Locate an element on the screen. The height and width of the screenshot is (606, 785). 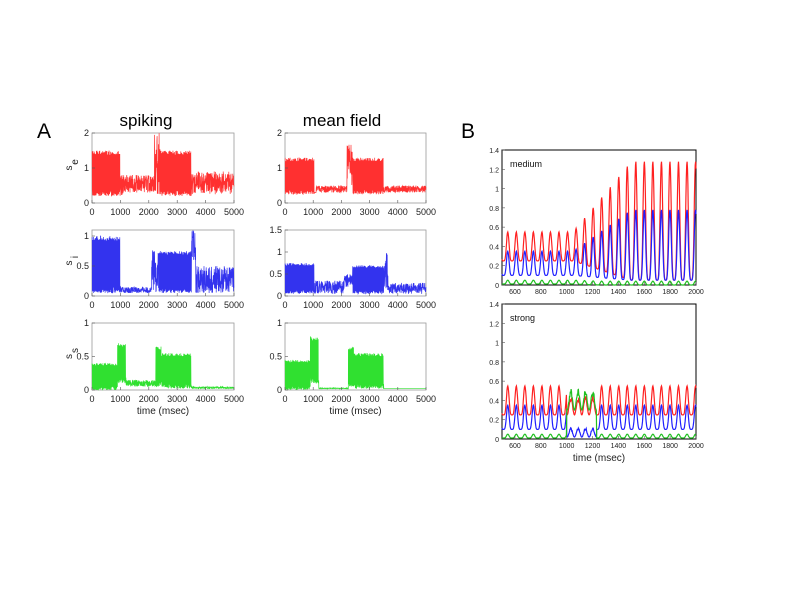
y-tick-label: 1.5 is located at coordinates (275, 230).